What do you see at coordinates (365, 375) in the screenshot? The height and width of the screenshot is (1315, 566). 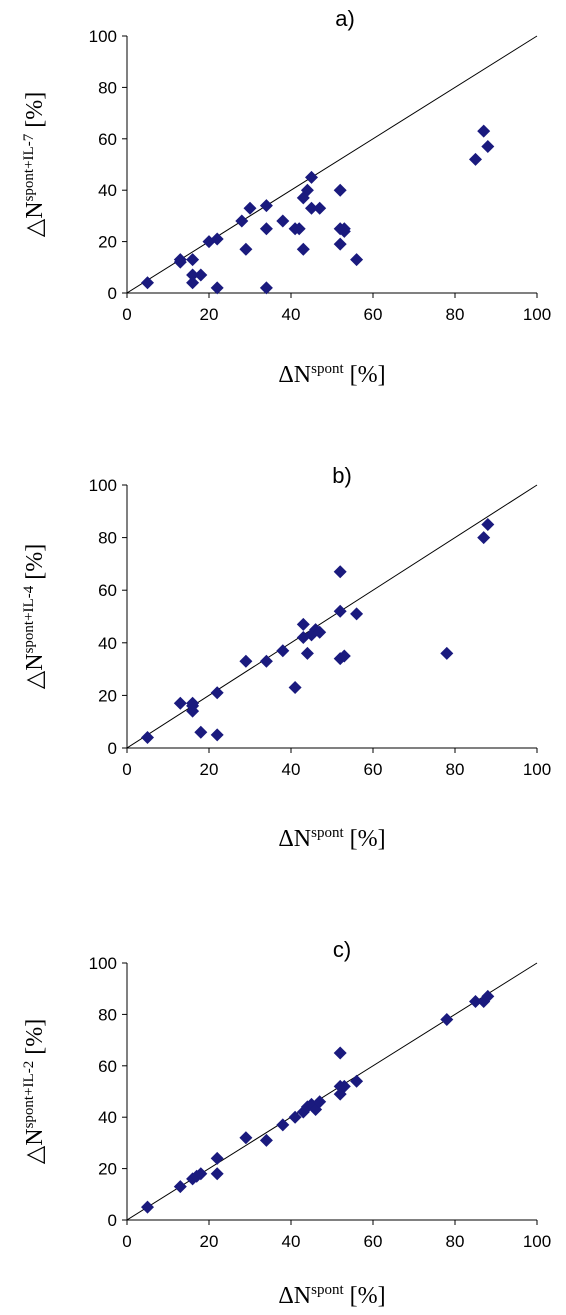 I see `x-axis-title-unit: [%]` at bounding box center [365, 375].